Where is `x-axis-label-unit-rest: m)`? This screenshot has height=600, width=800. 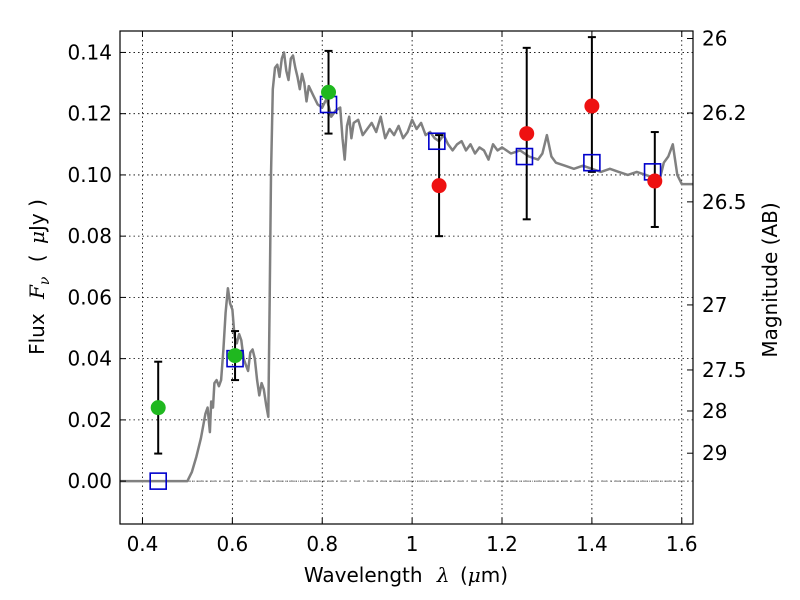
x-axis-label-unit-rest: m) is located at coordinates (494, 575).